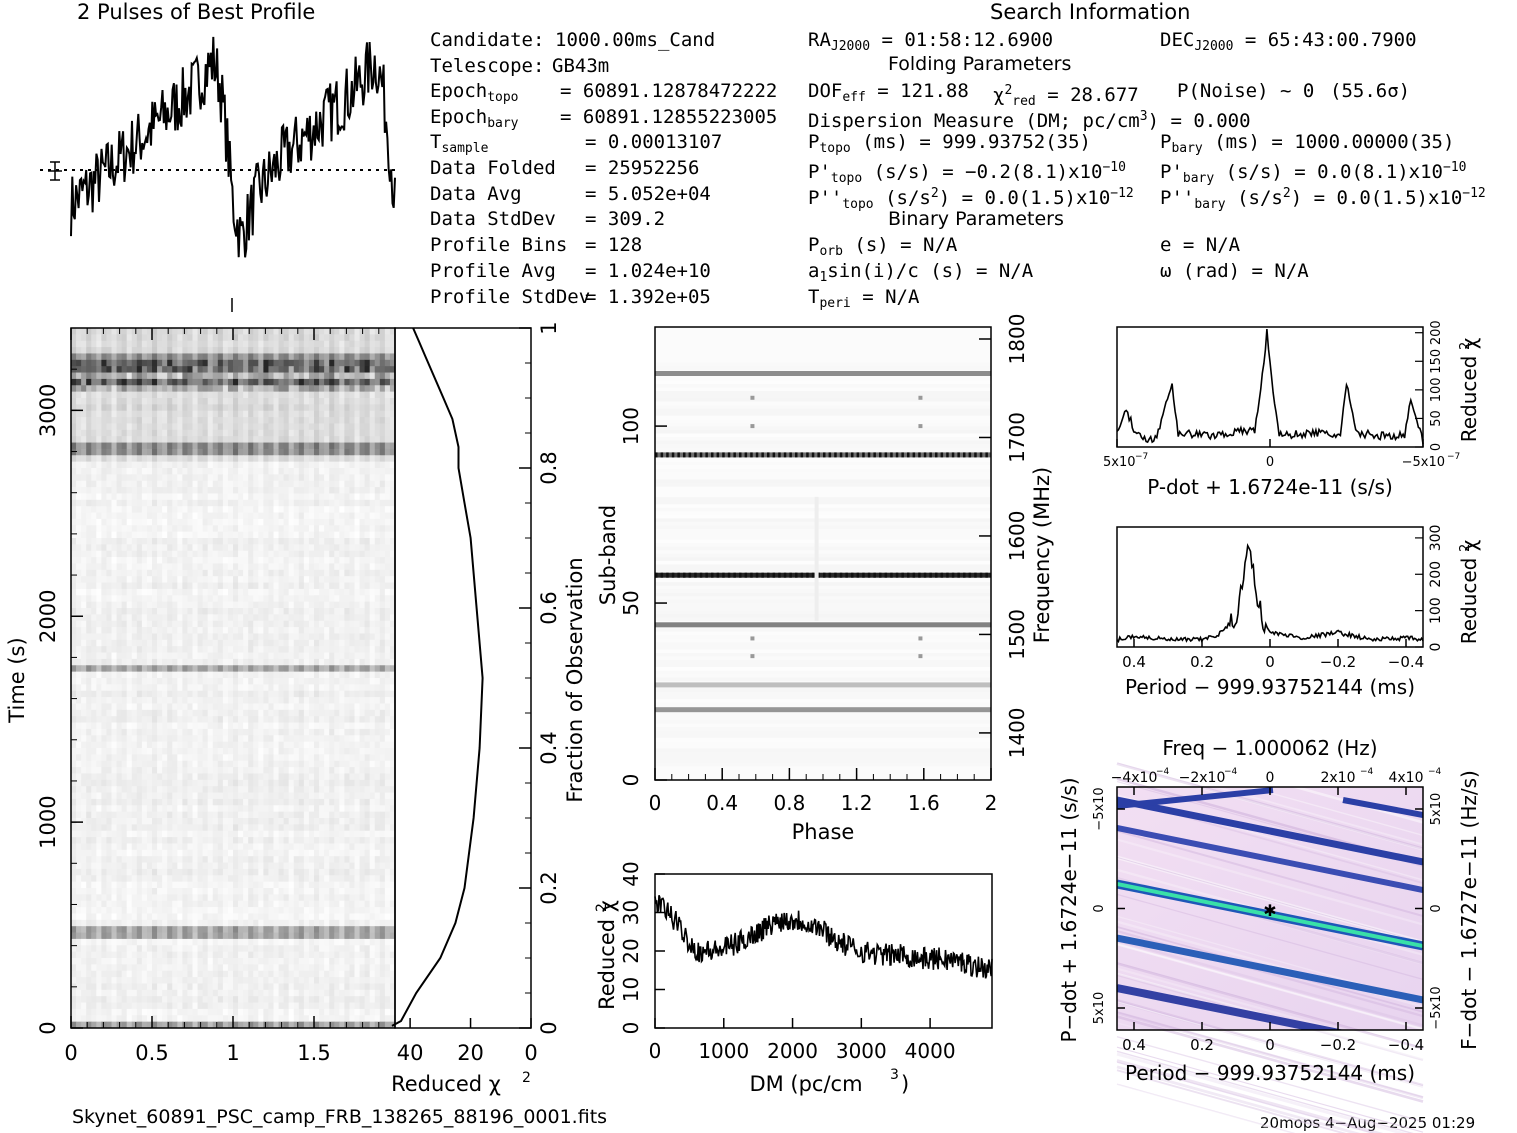  I want to click on profile-title: 2 Pulses of Best Profile, so click(196, 12).